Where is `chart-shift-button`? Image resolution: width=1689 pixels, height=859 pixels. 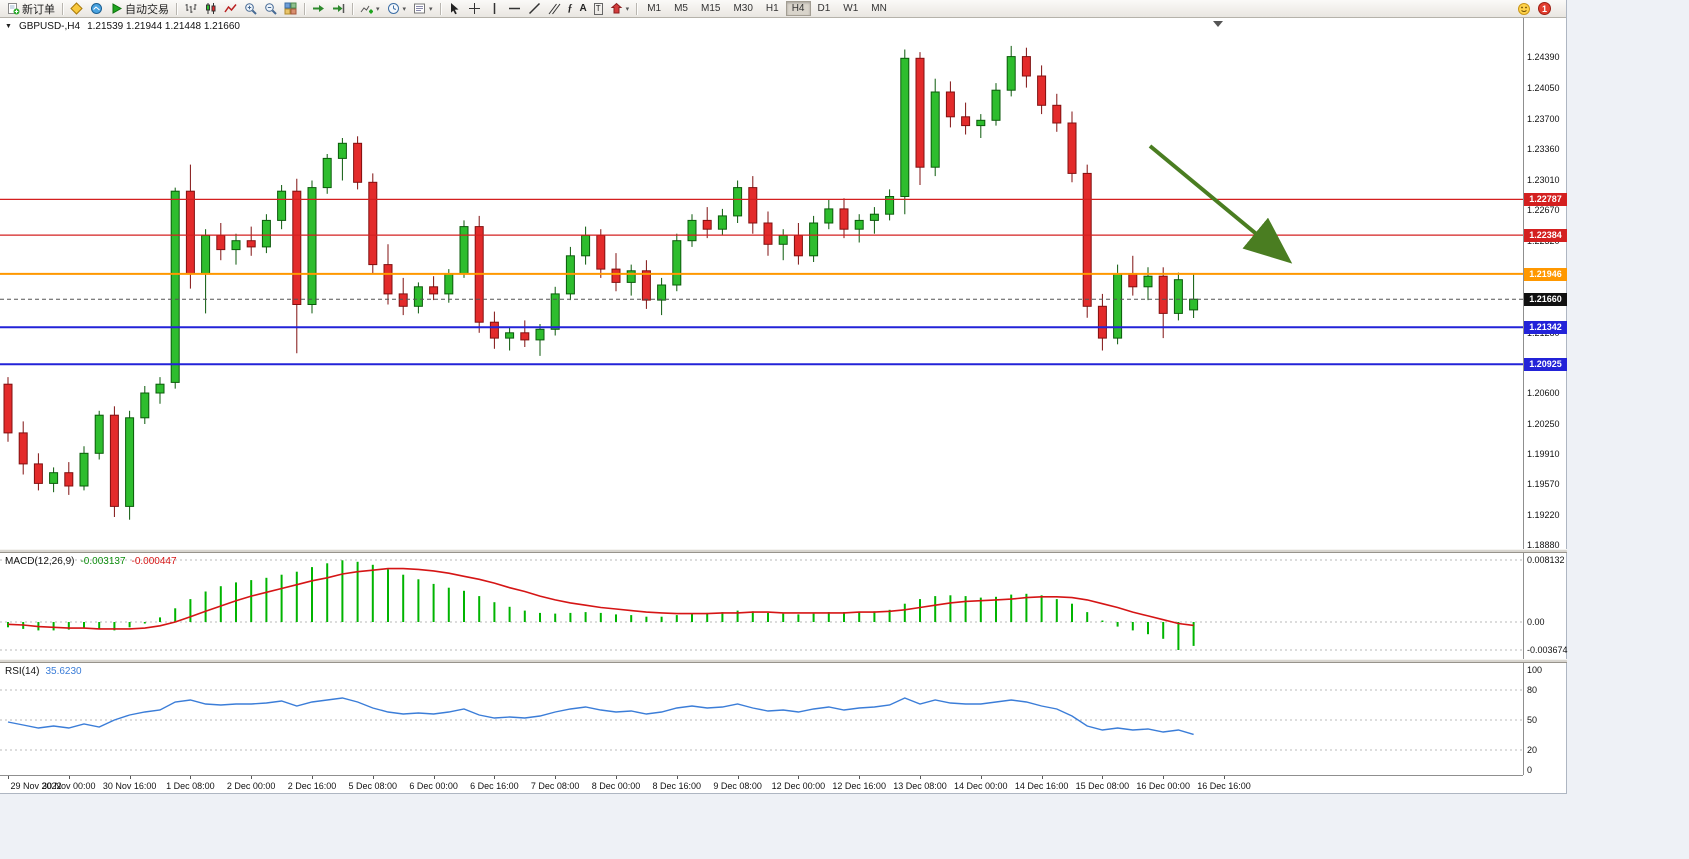 chart-shift-button is located at coordinates (338, 9).